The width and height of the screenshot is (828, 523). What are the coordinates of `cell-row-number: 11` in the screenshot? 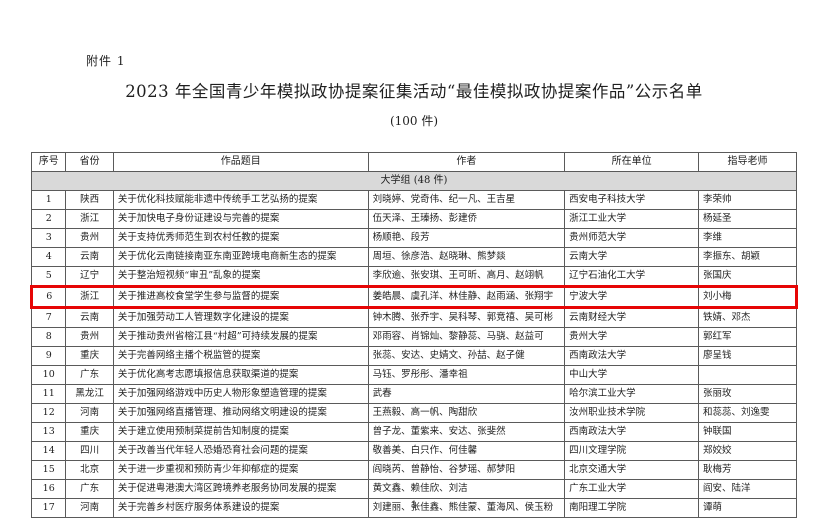 It's located at (48, 394).